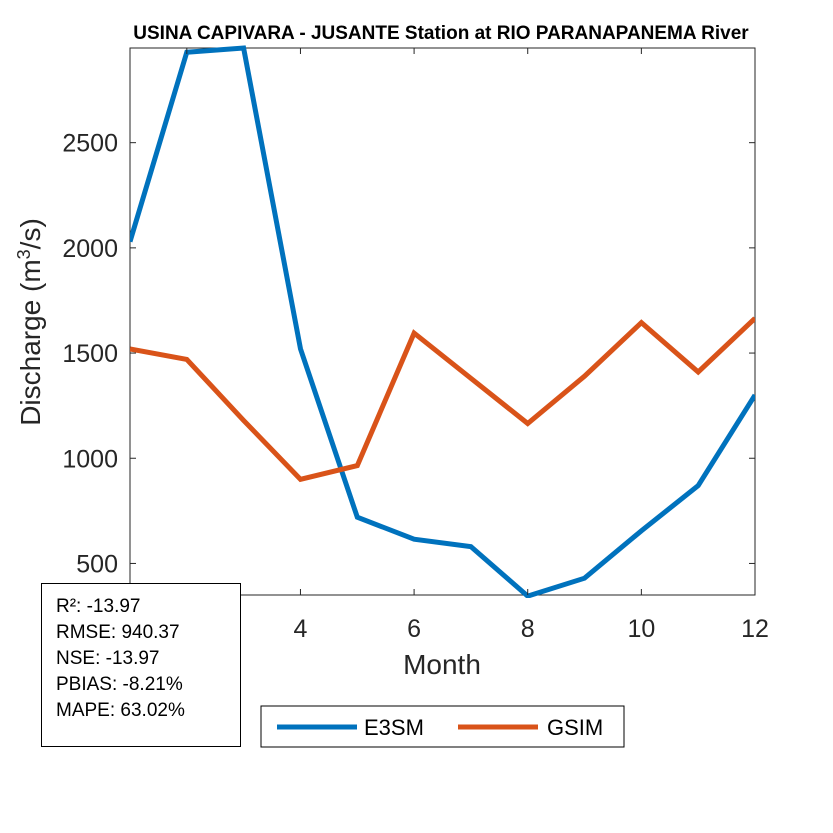 This screenshot has height=833, width=833. I want to click on y-tick-label: 1500, so click(90, 354).